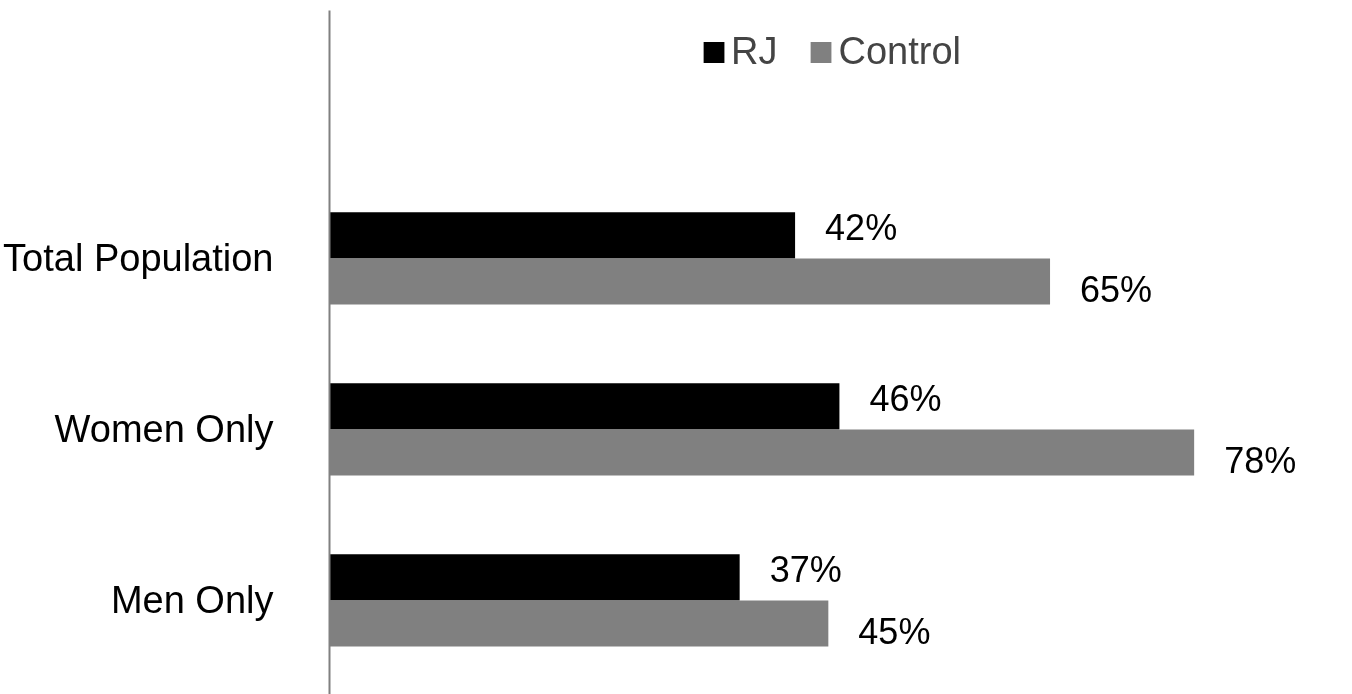 The image size is (1352, 694). I want to click on legend-label: Control, so click(899, 51).